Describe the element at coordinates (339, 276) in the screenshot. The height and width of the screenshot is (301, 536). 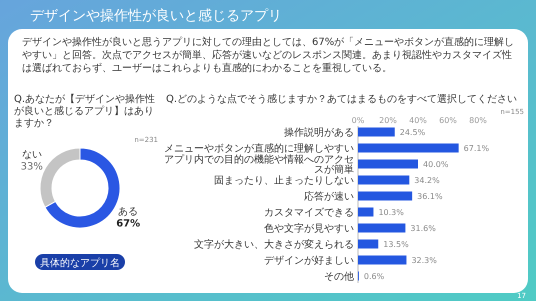
I see `y-tick-label: その他` at that location.